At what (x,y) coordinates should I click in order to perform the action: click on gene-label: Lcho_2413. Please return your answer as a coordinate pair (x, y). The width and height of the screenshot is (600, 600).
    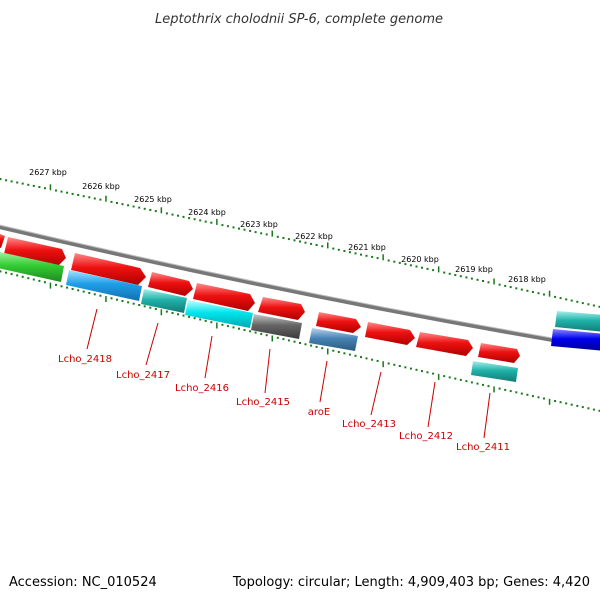
    Looking at the image, I should click on (369, 424).